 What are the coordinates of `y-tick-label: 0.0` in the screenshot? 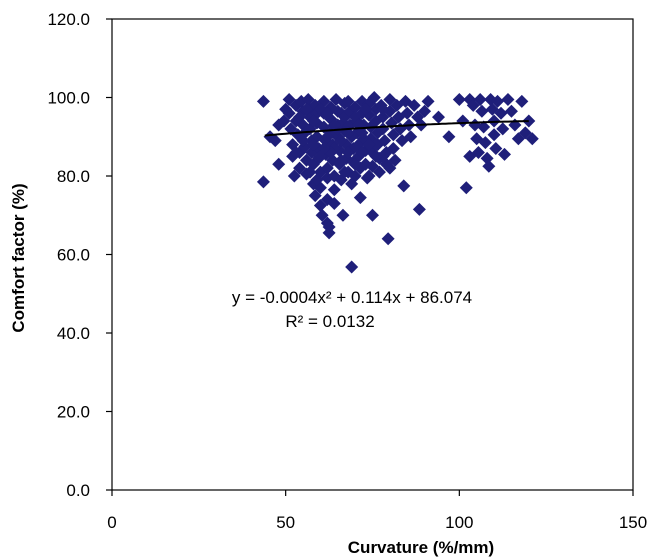 It's located at (78, 490).